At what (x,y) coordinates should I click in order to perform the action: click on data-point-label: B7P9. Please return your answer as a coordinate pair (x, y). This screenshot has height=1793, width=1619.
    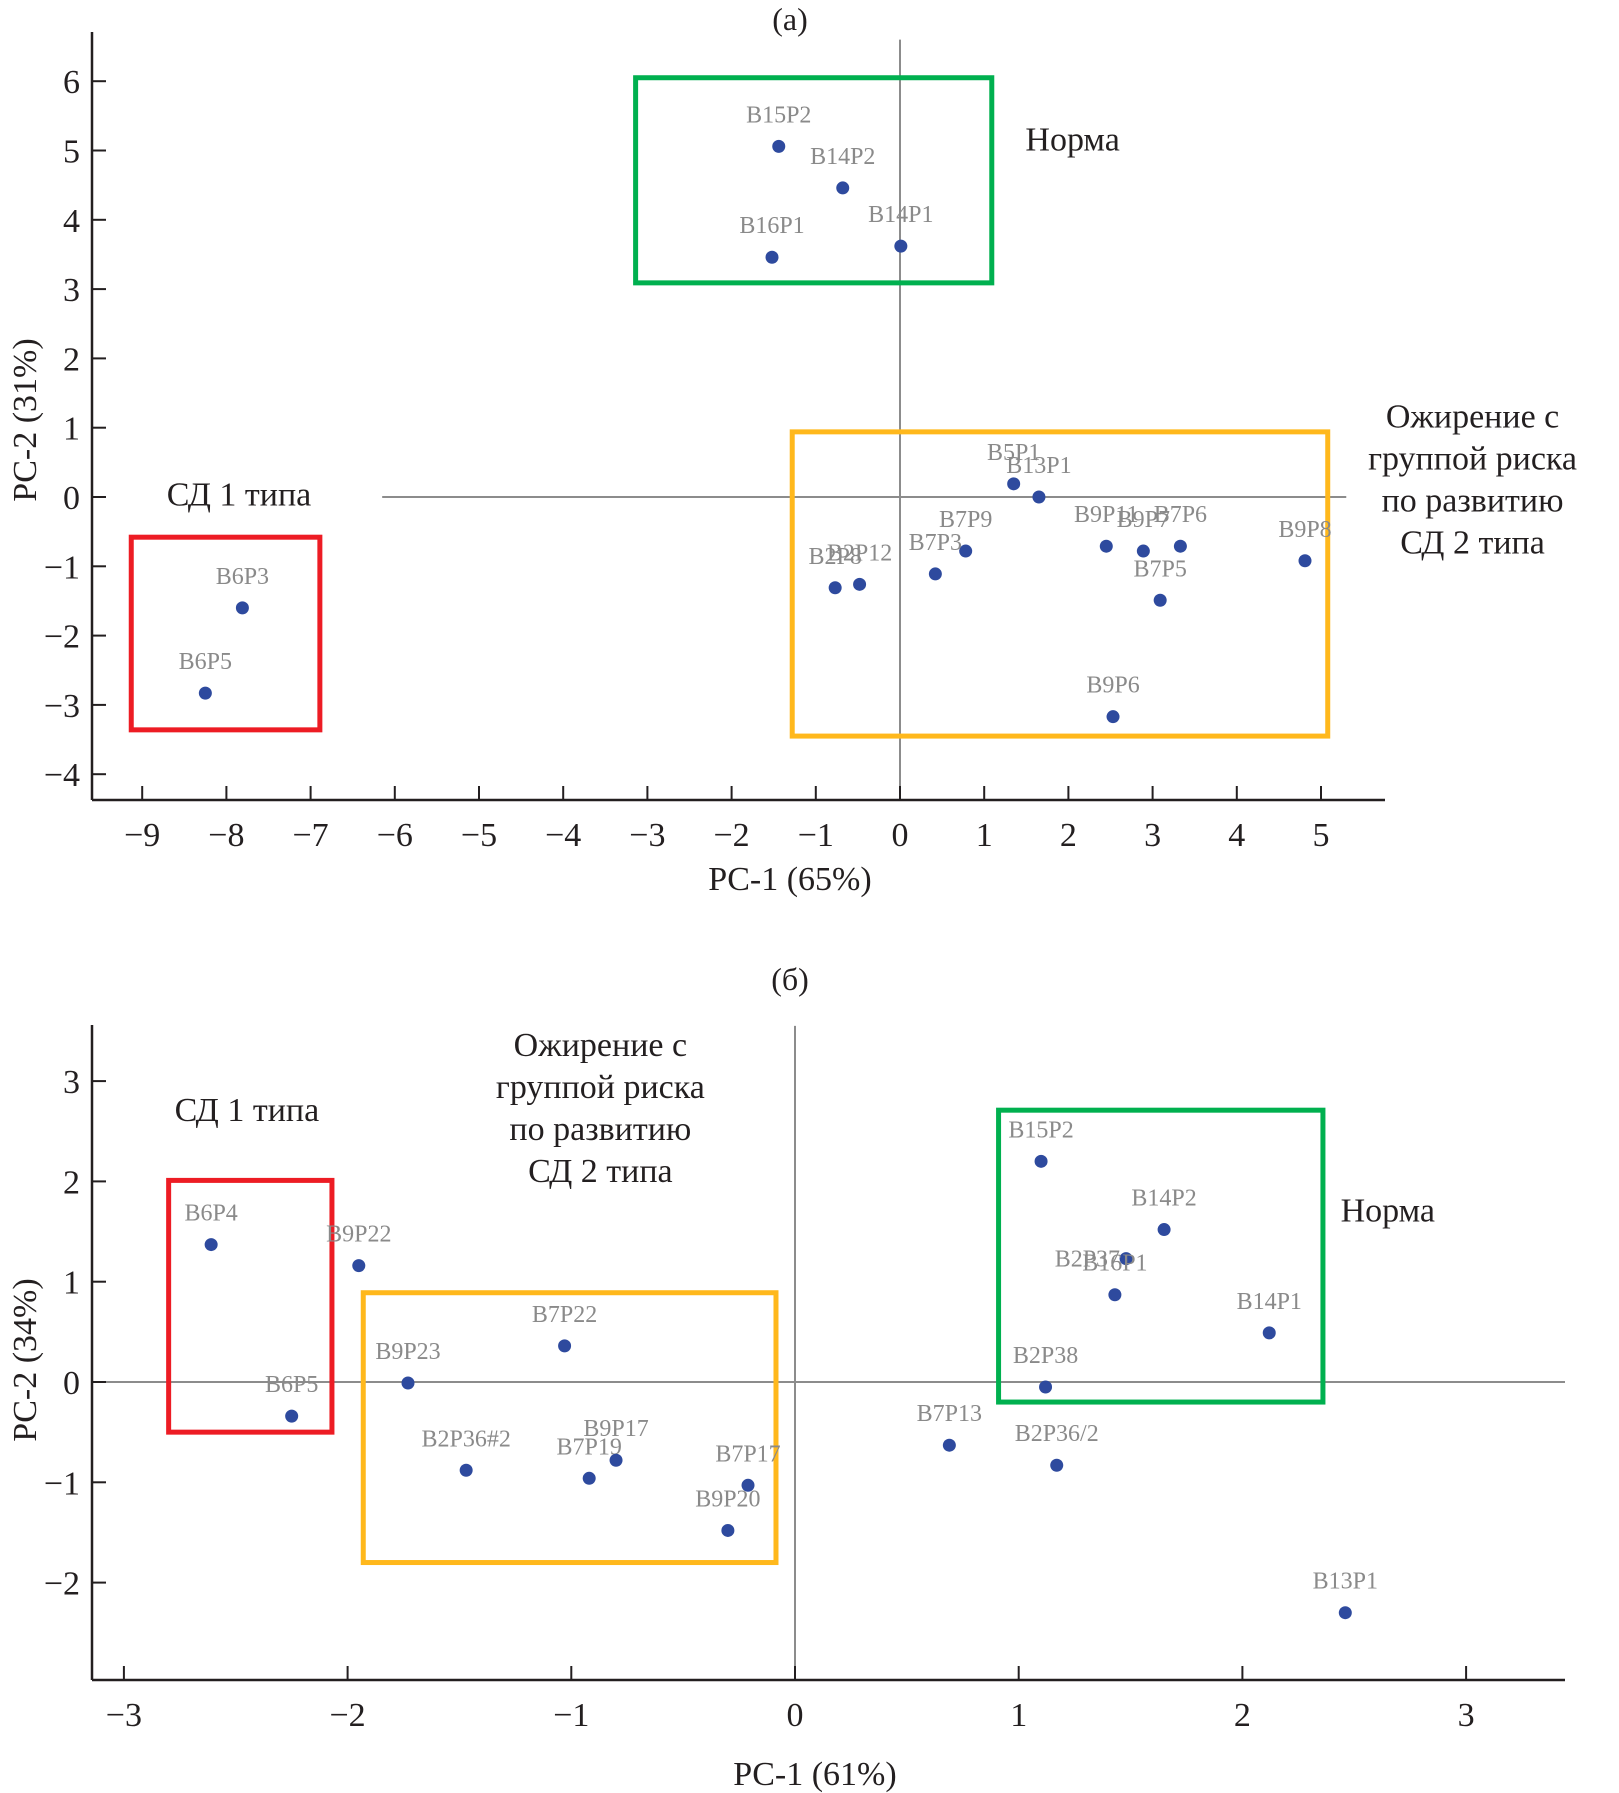
    Looking at the image, I should click on (965, 520).